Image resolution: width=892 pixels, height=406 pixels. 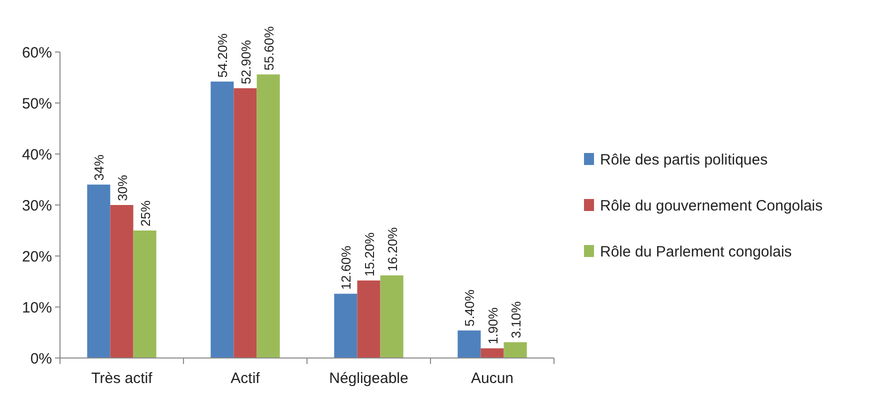 What do you see at coordinates (245, 378) in the screenshot?
I see `x-tick-label: Actif` at bounding box center [245, 378].